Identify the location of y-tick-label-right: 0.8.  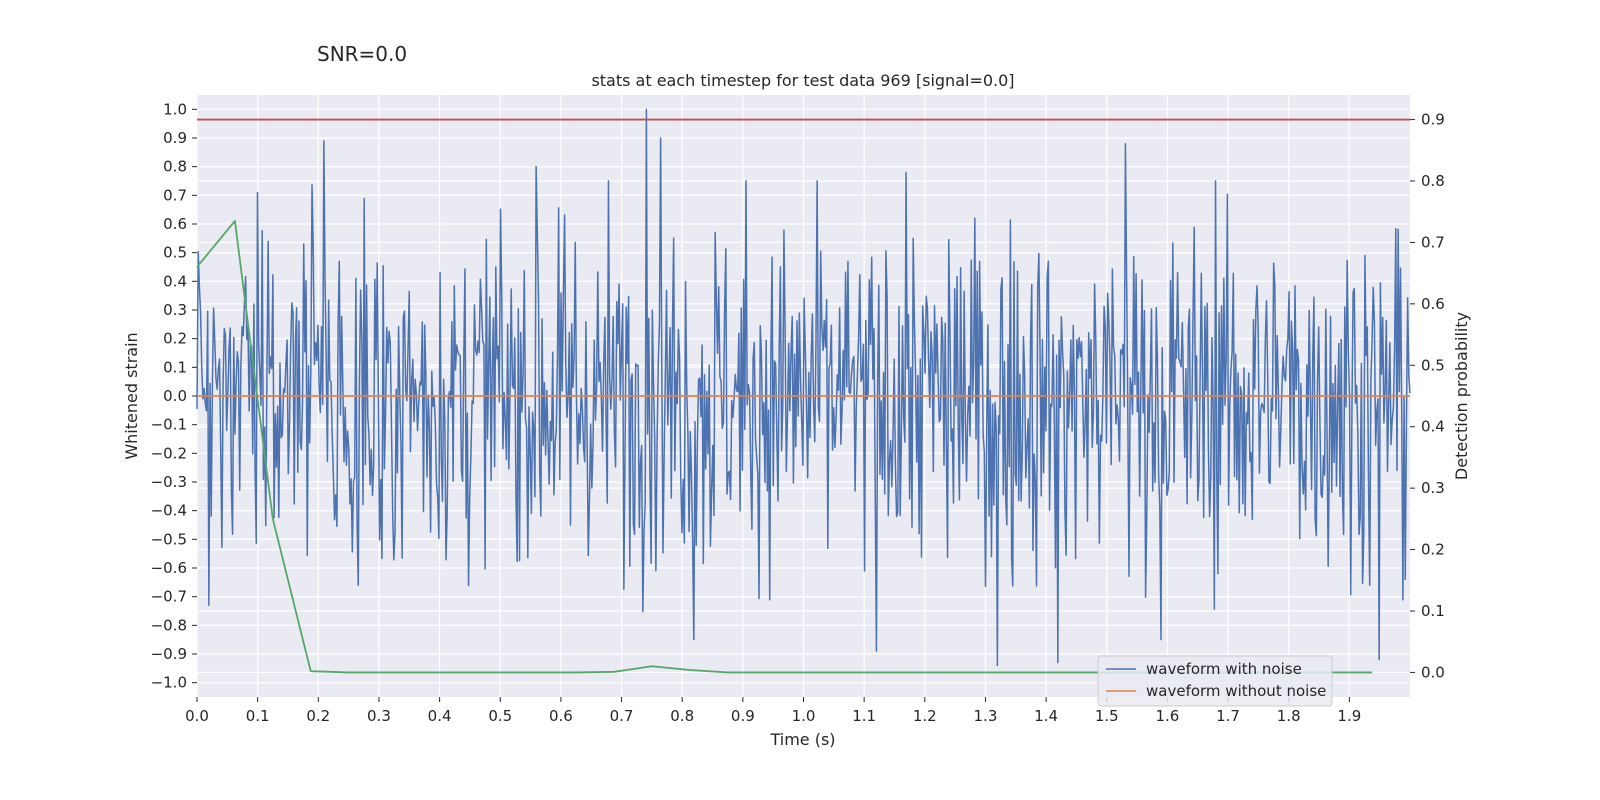
(1433, 181).